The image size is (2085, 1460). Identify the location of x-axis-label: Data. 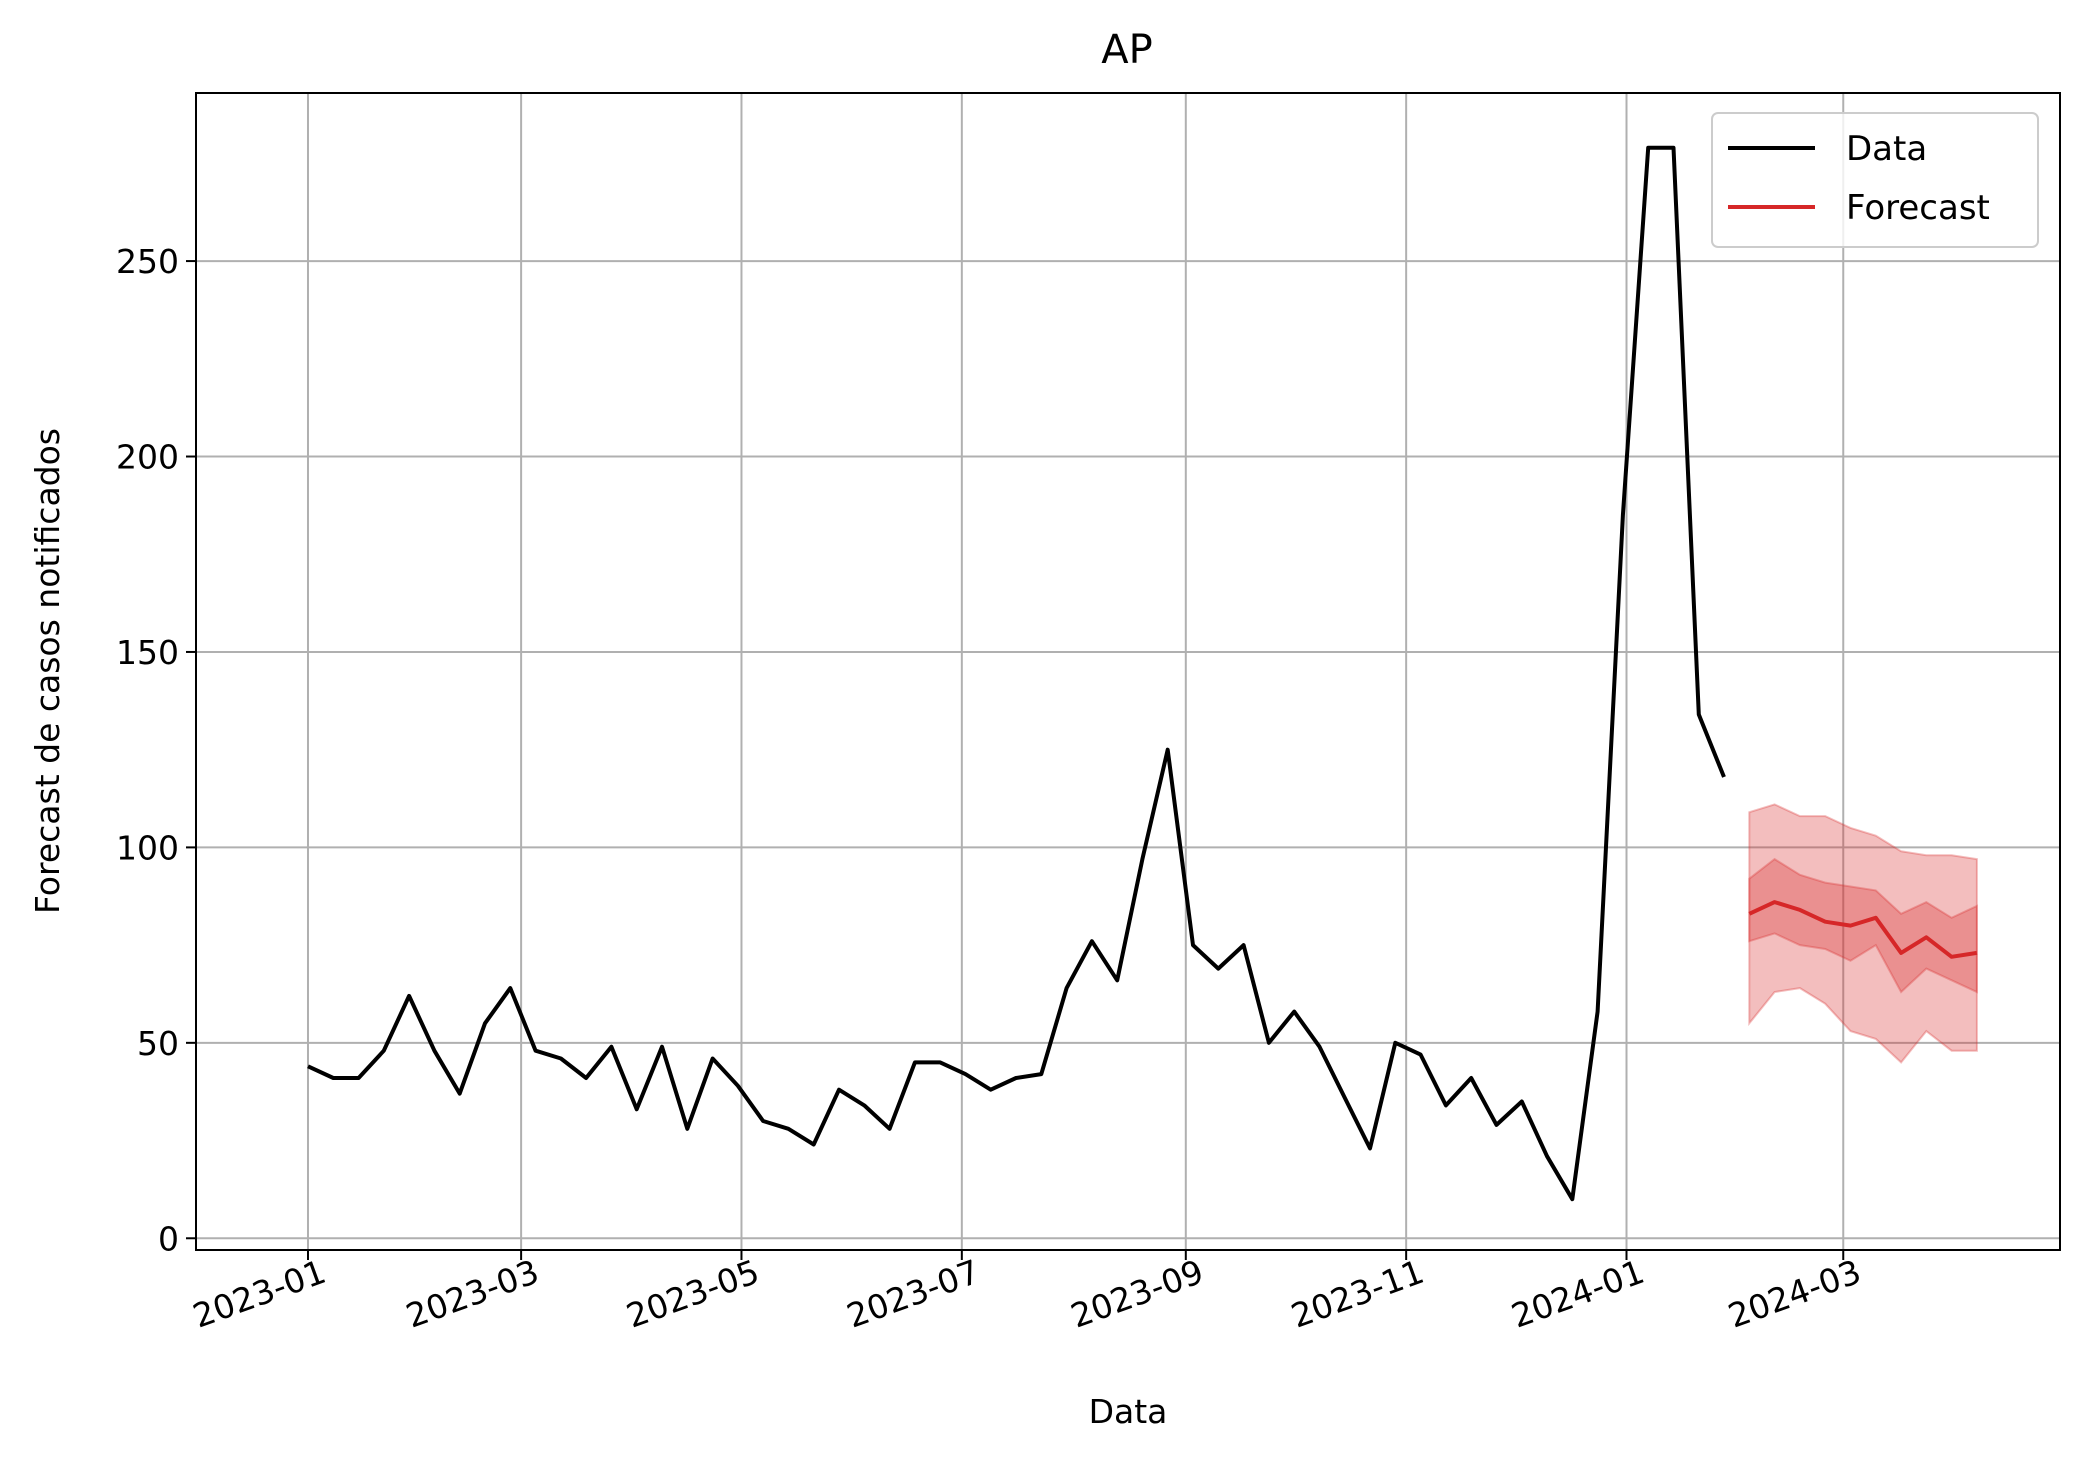
(1128, 1411).